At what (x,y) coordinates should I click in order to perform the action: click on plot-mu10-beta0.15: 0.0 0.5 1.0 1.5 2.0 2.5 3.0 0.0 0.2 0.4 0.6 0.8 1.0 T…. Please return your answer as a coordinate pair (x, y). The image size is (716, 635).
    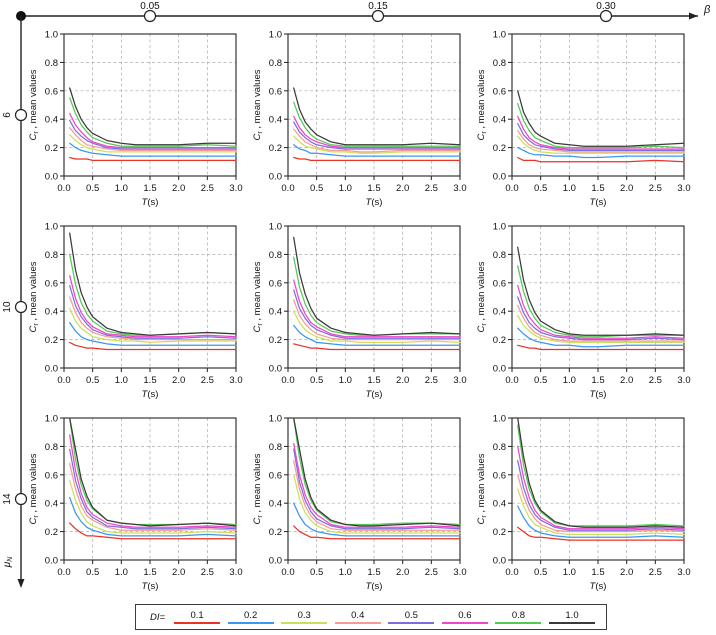
    Looking at the image, I should click on (360, 314).